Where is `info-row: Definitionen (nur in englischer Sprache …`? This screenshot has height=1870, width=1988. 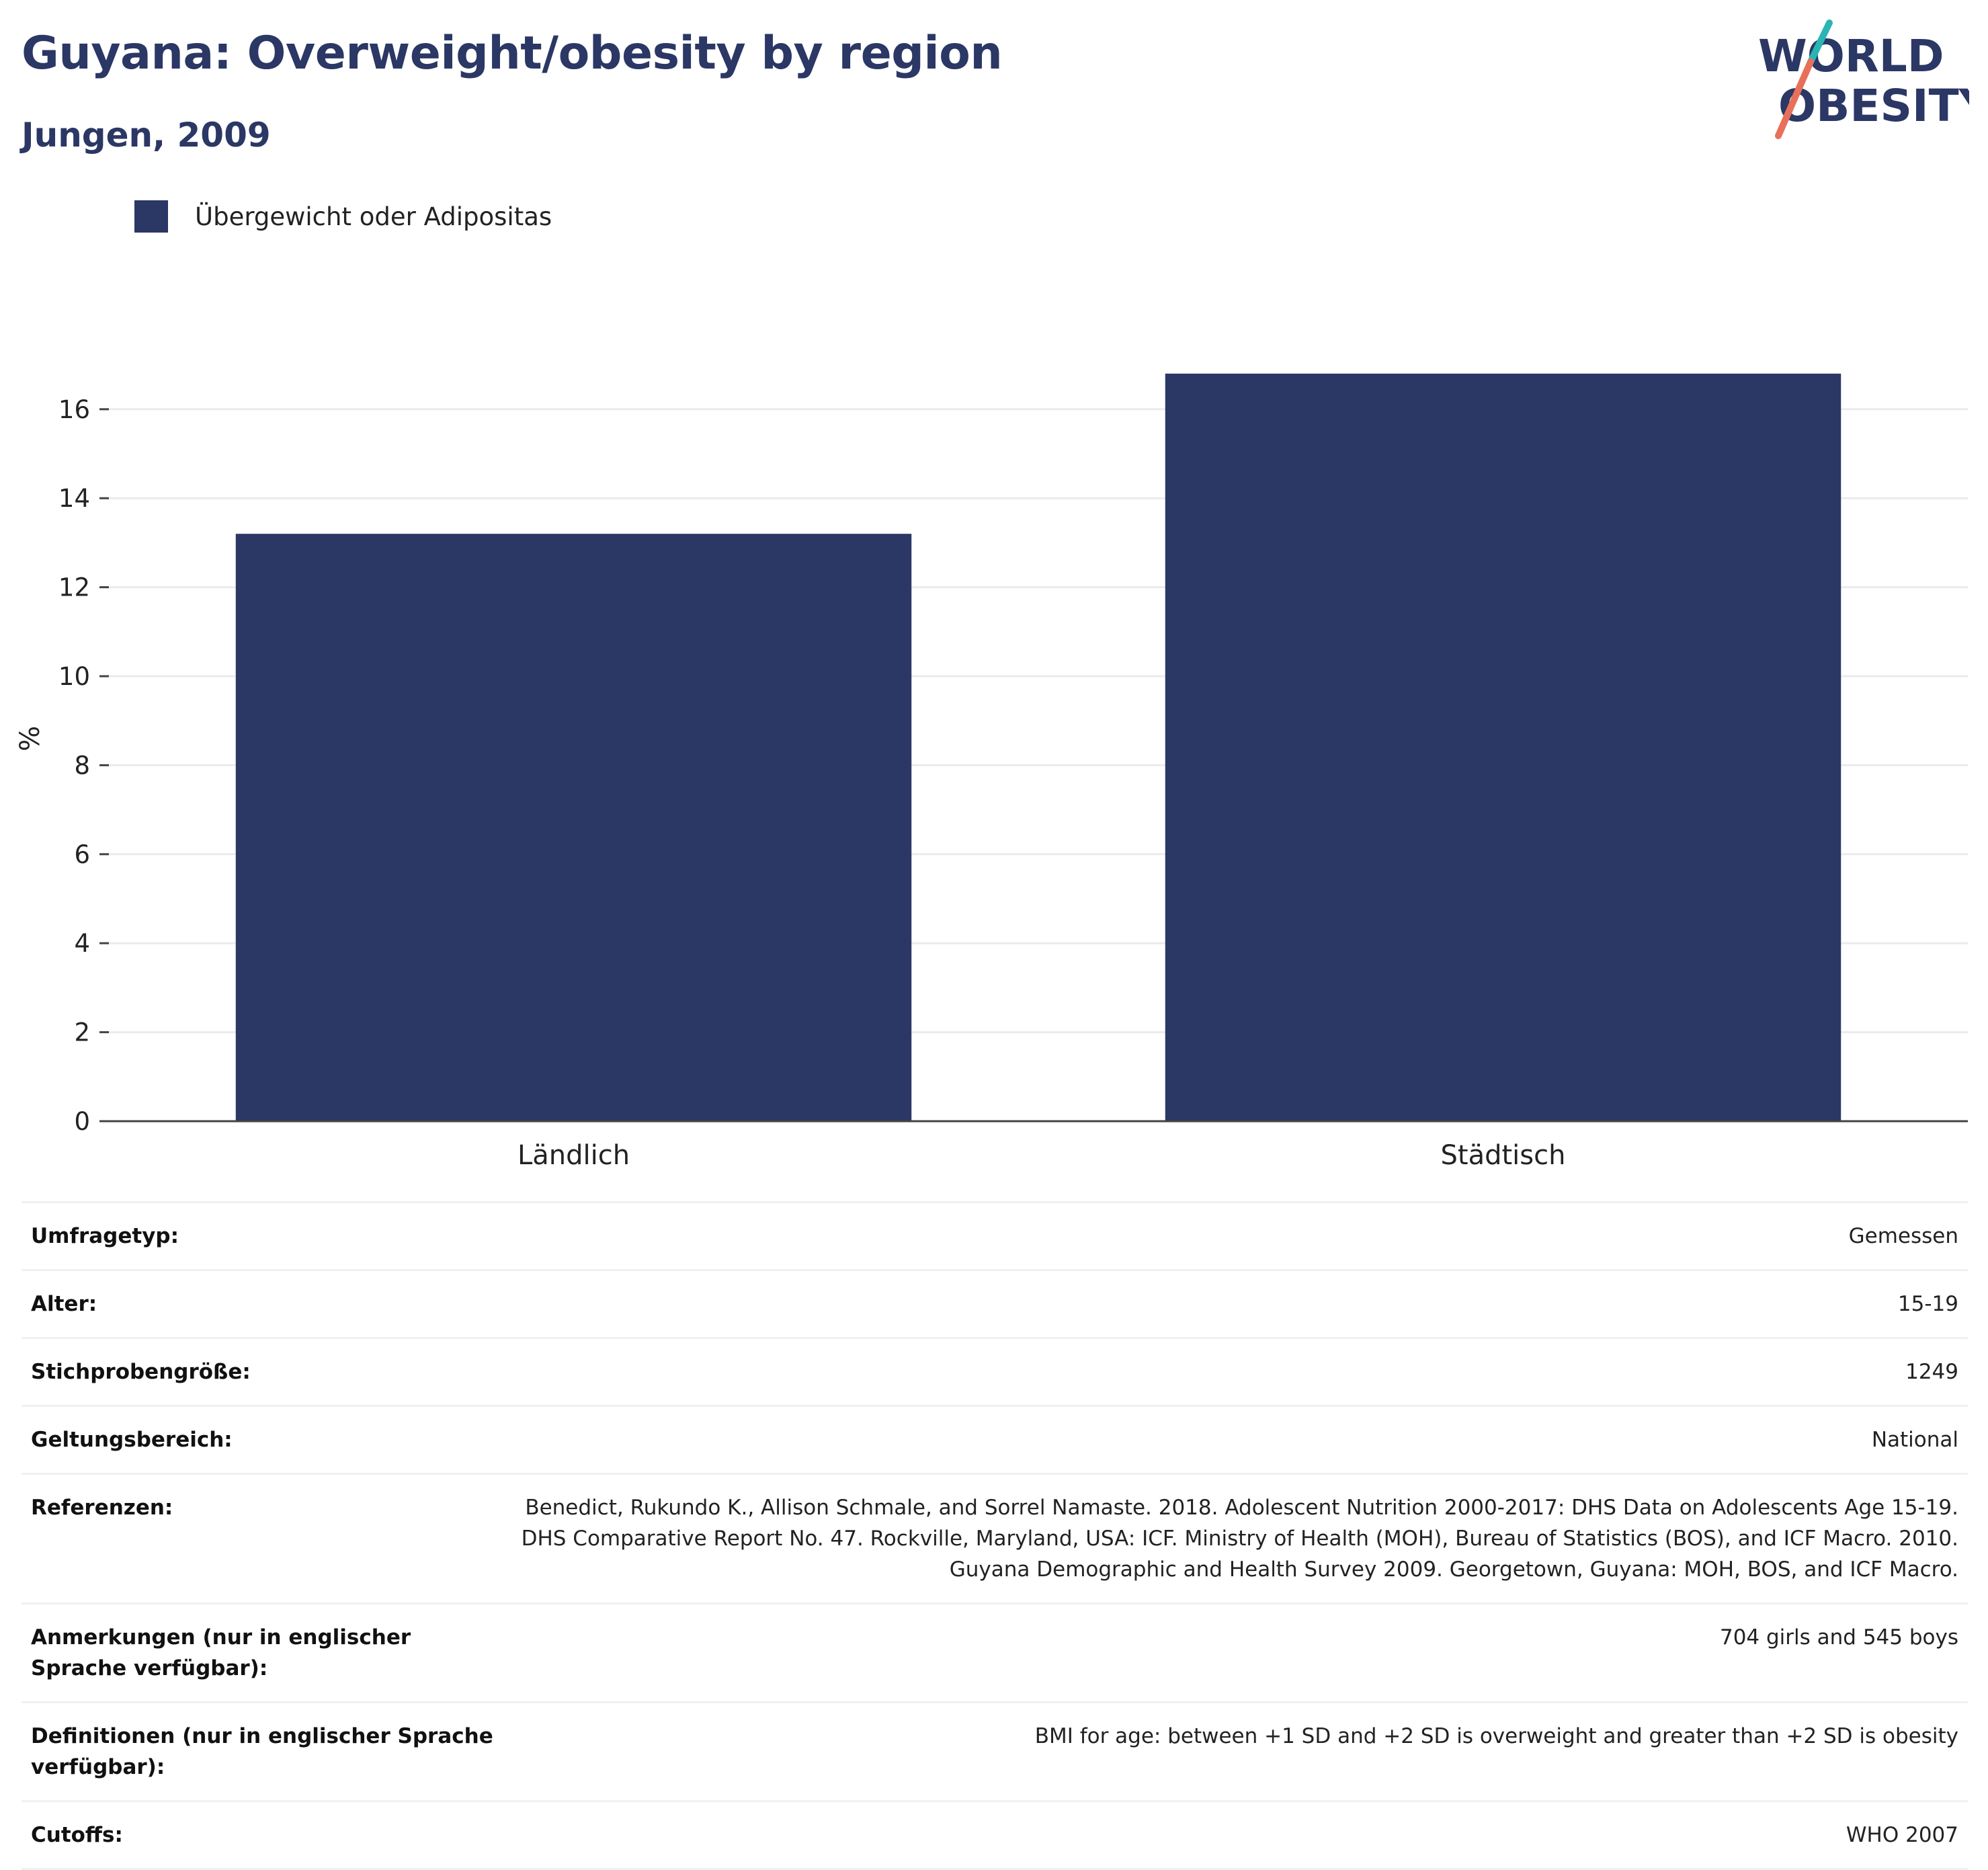 info-row: Definitionen (nur in englischer Sprache … is located at coordinates (995, 1751).